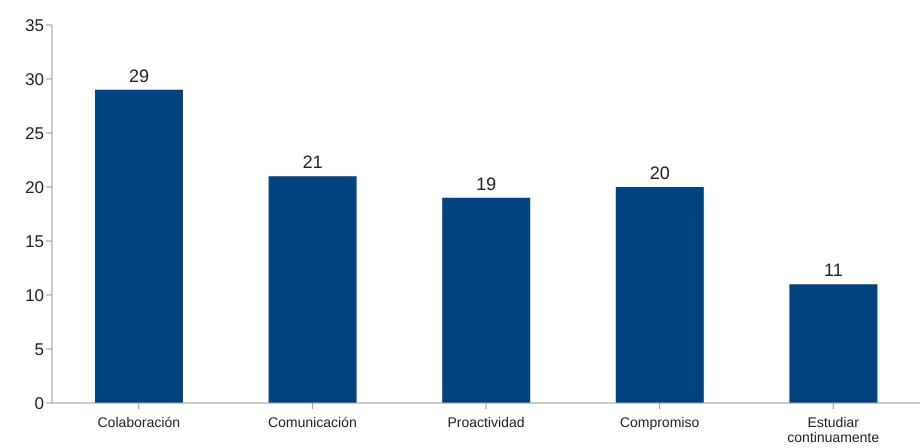 Image resolution: width=924 pixels, height=448 pixels. Describe the element at coordinates (34, 134) in the screenshot. I see `y-tick-label: 25` at that location.